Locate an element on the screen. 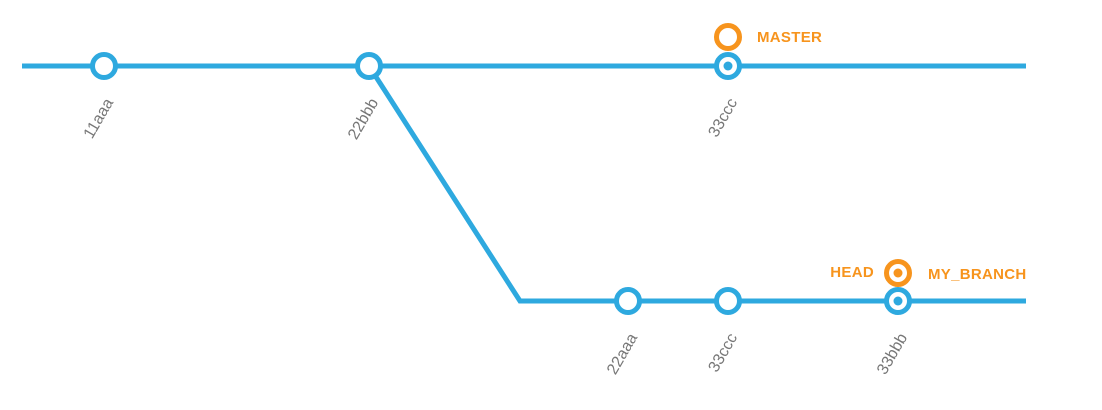 This screenshot has width=1102, height=410. master-ref: MASTER is located at coordinates (768, 37).